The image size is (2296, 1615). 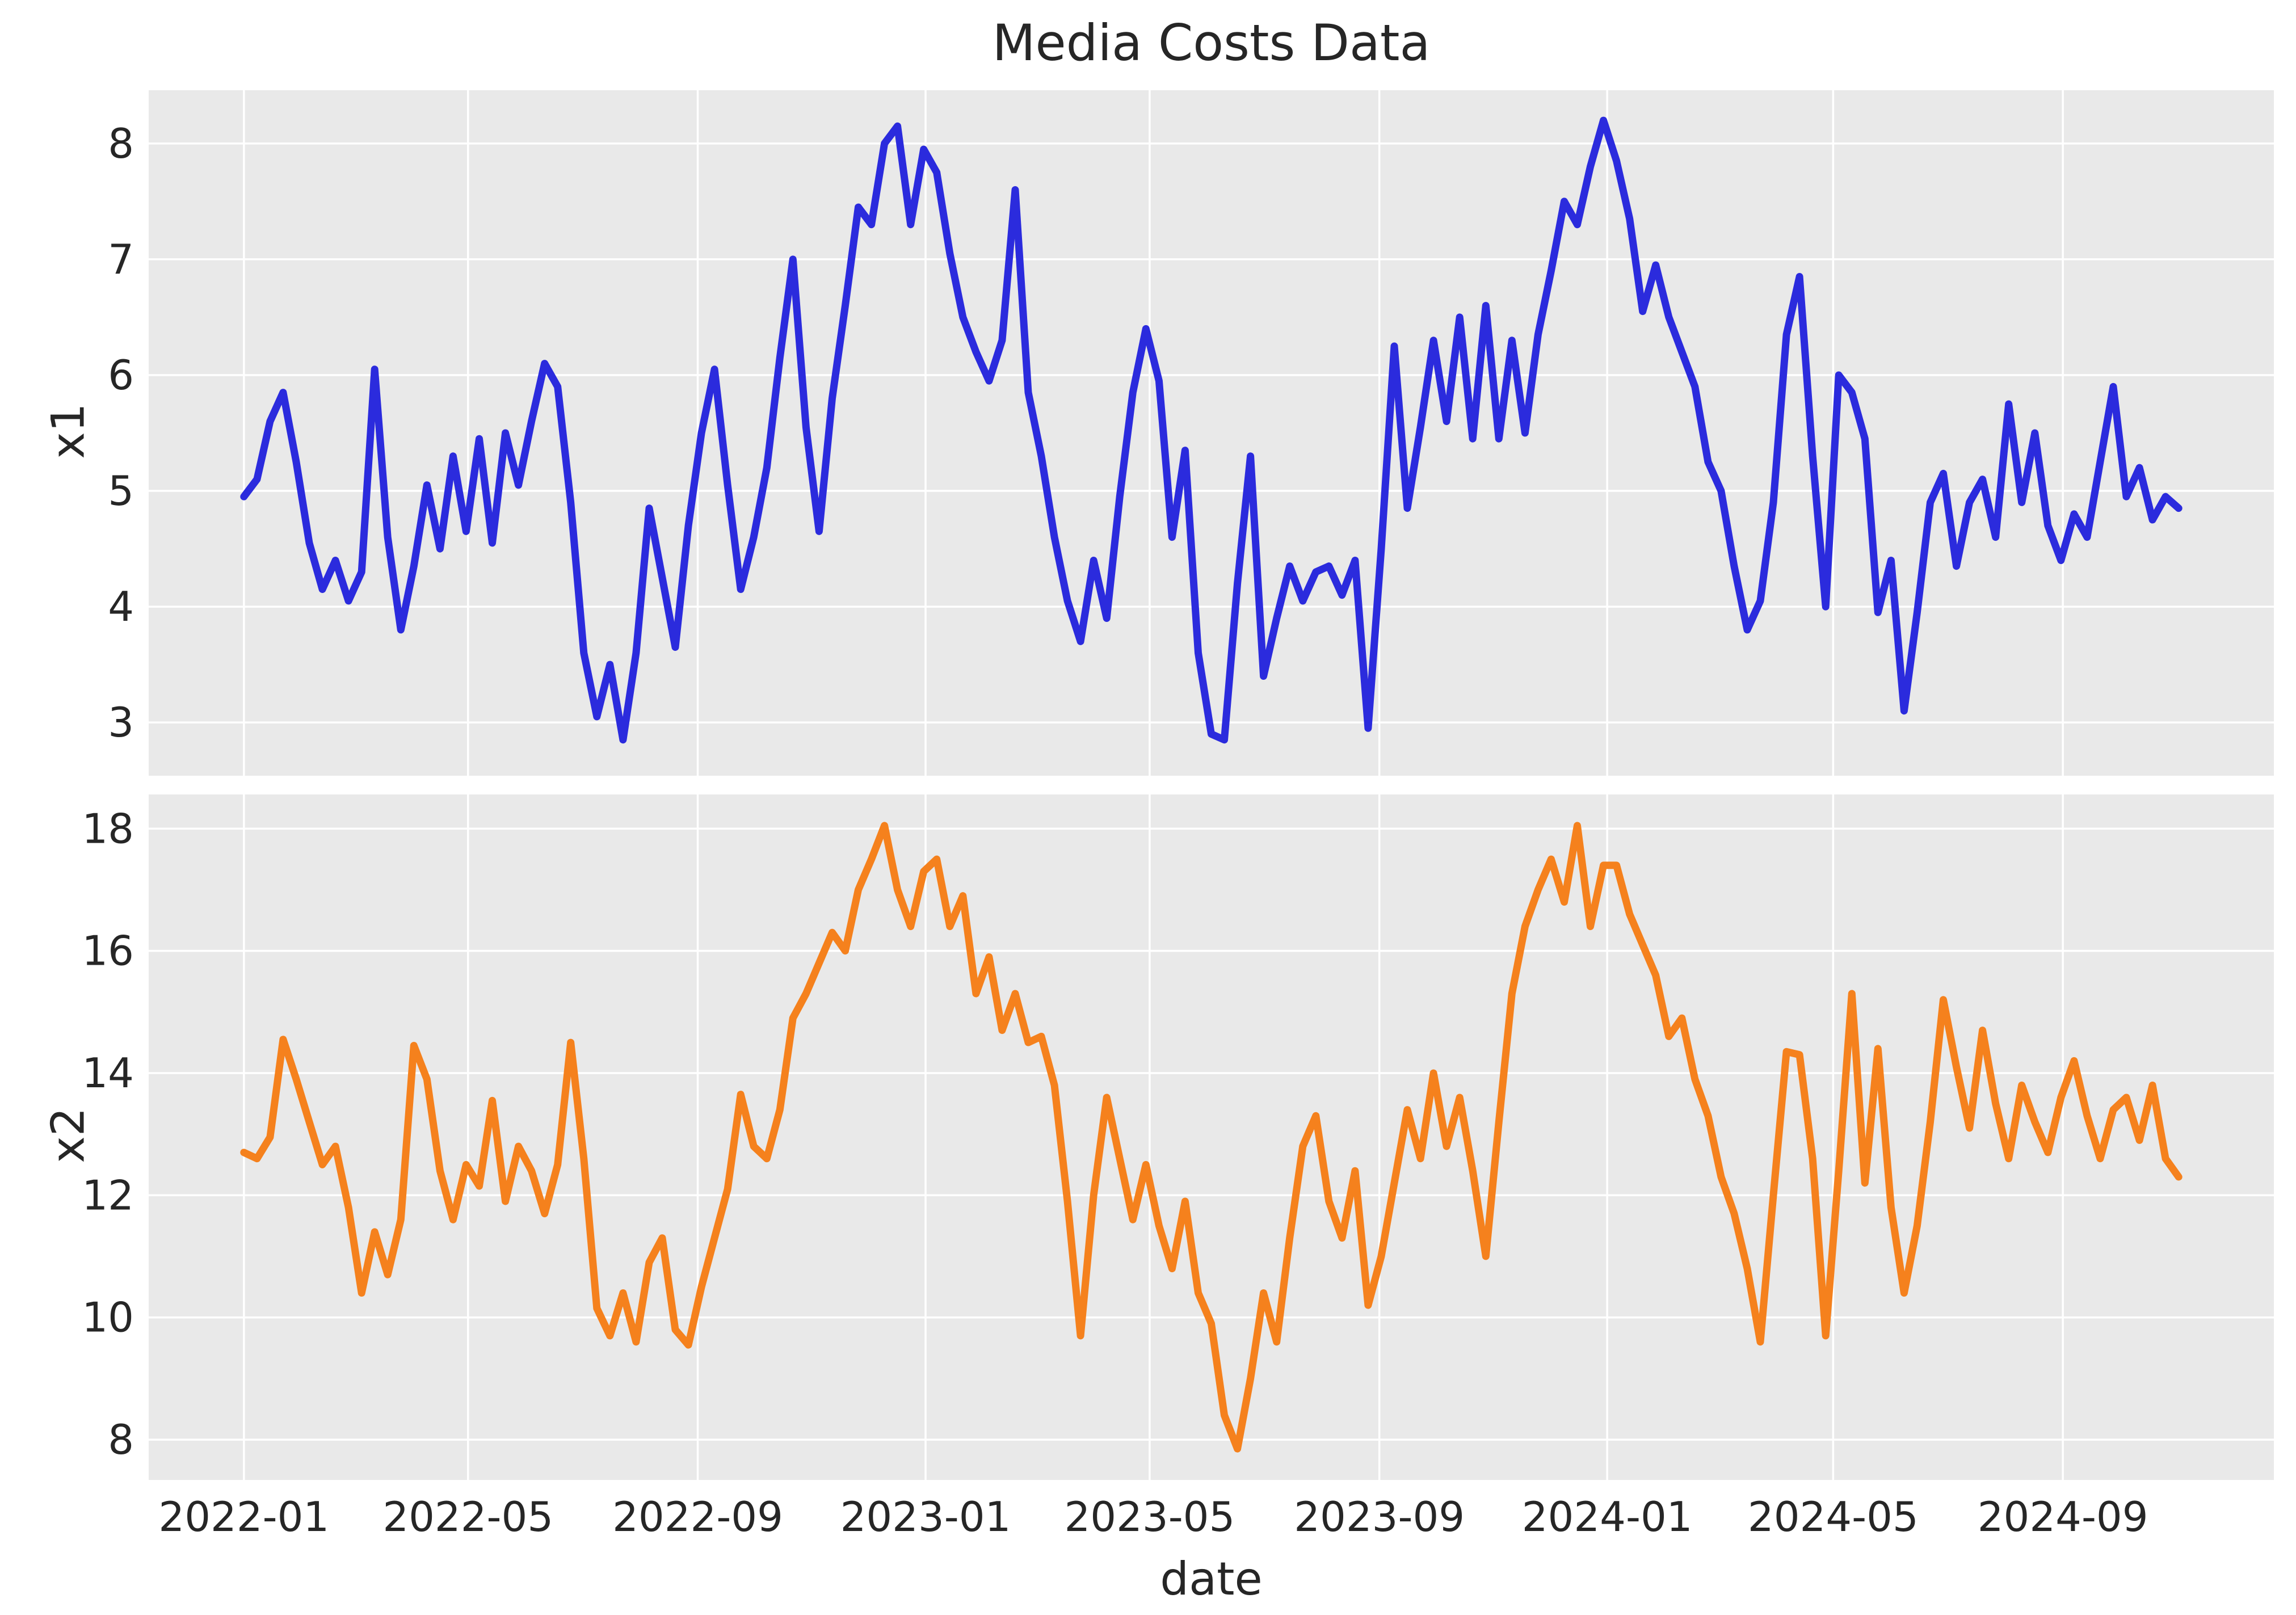 I want to click on x2-ytick-label: 14, so click(x=108, y=1073).